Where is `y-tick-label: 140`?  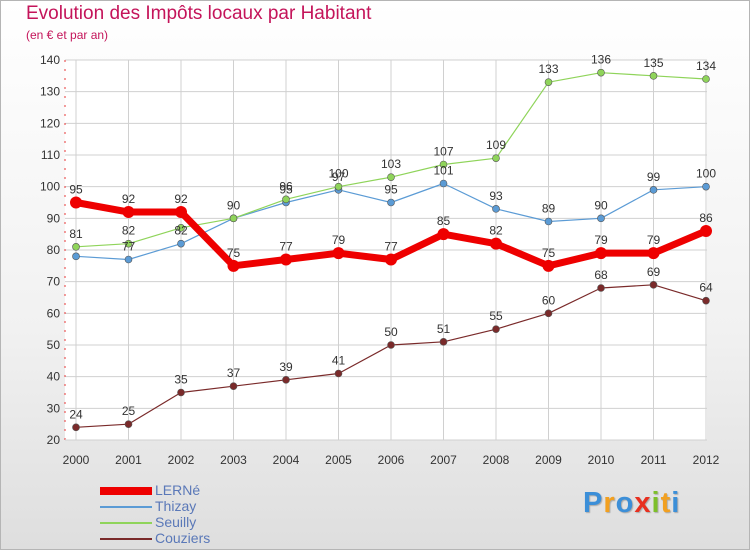
y-tick-label: 140 is located at coordinates (50, 60).